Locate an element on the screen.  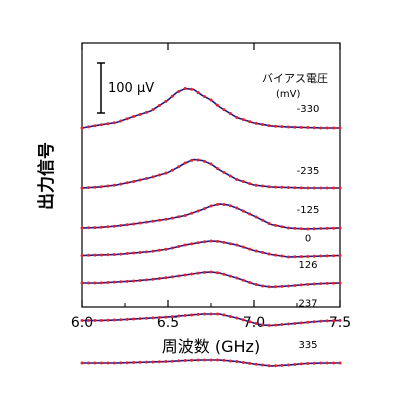
series-label: 126 is located at coordinates (307, 265).